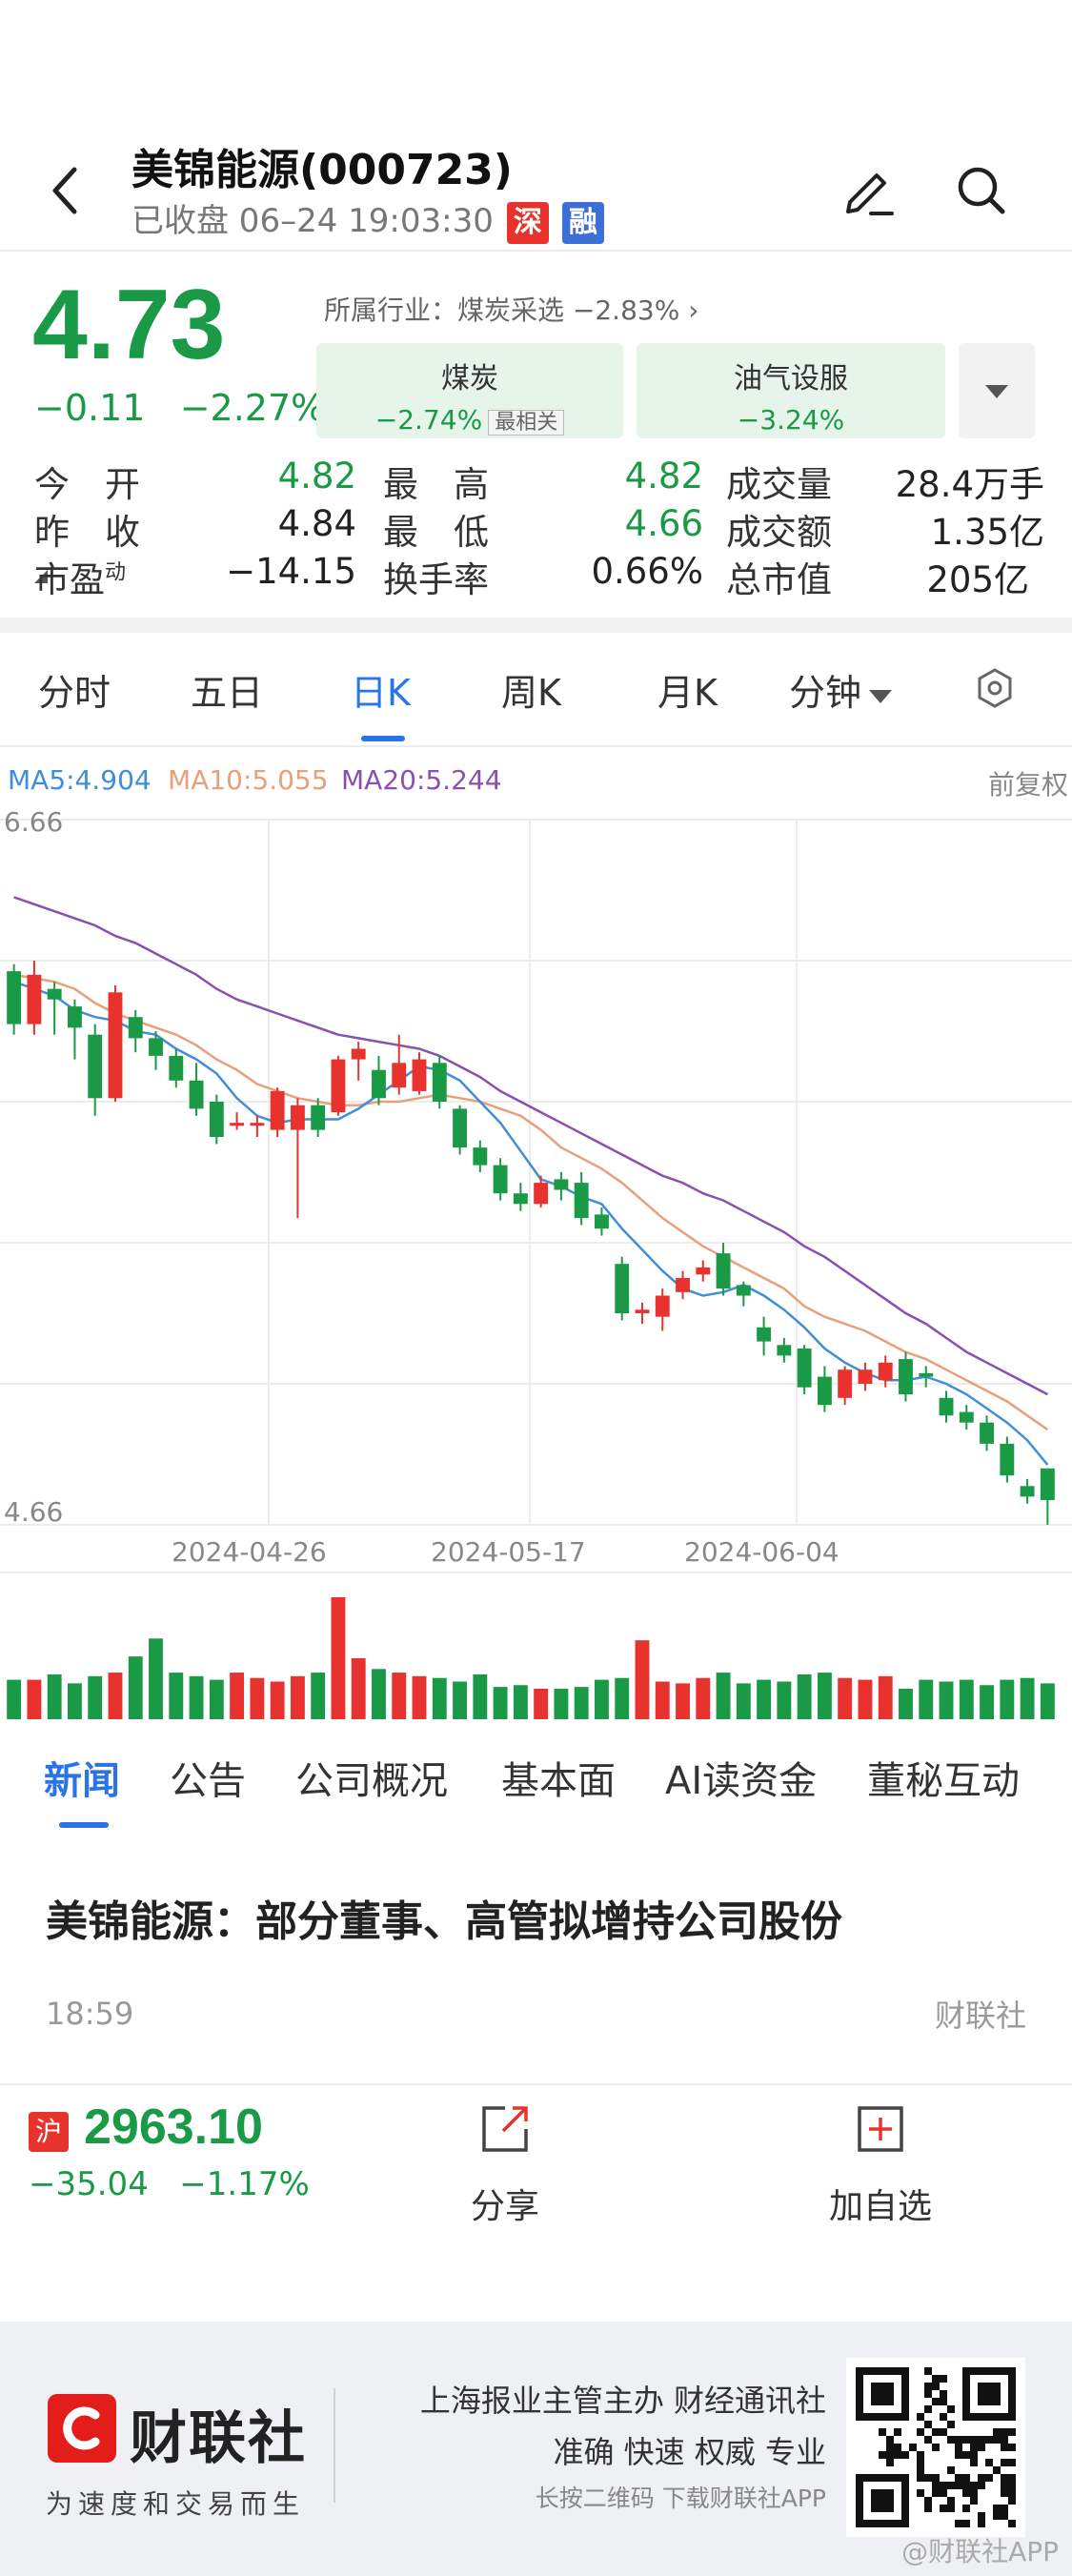 Image resolution: width=1072 pixels, height=2576 pixels. Describe the element at coordinates (880, 2165) in the screenshot. I see `add-watchlist-button: 加自选` at that location.